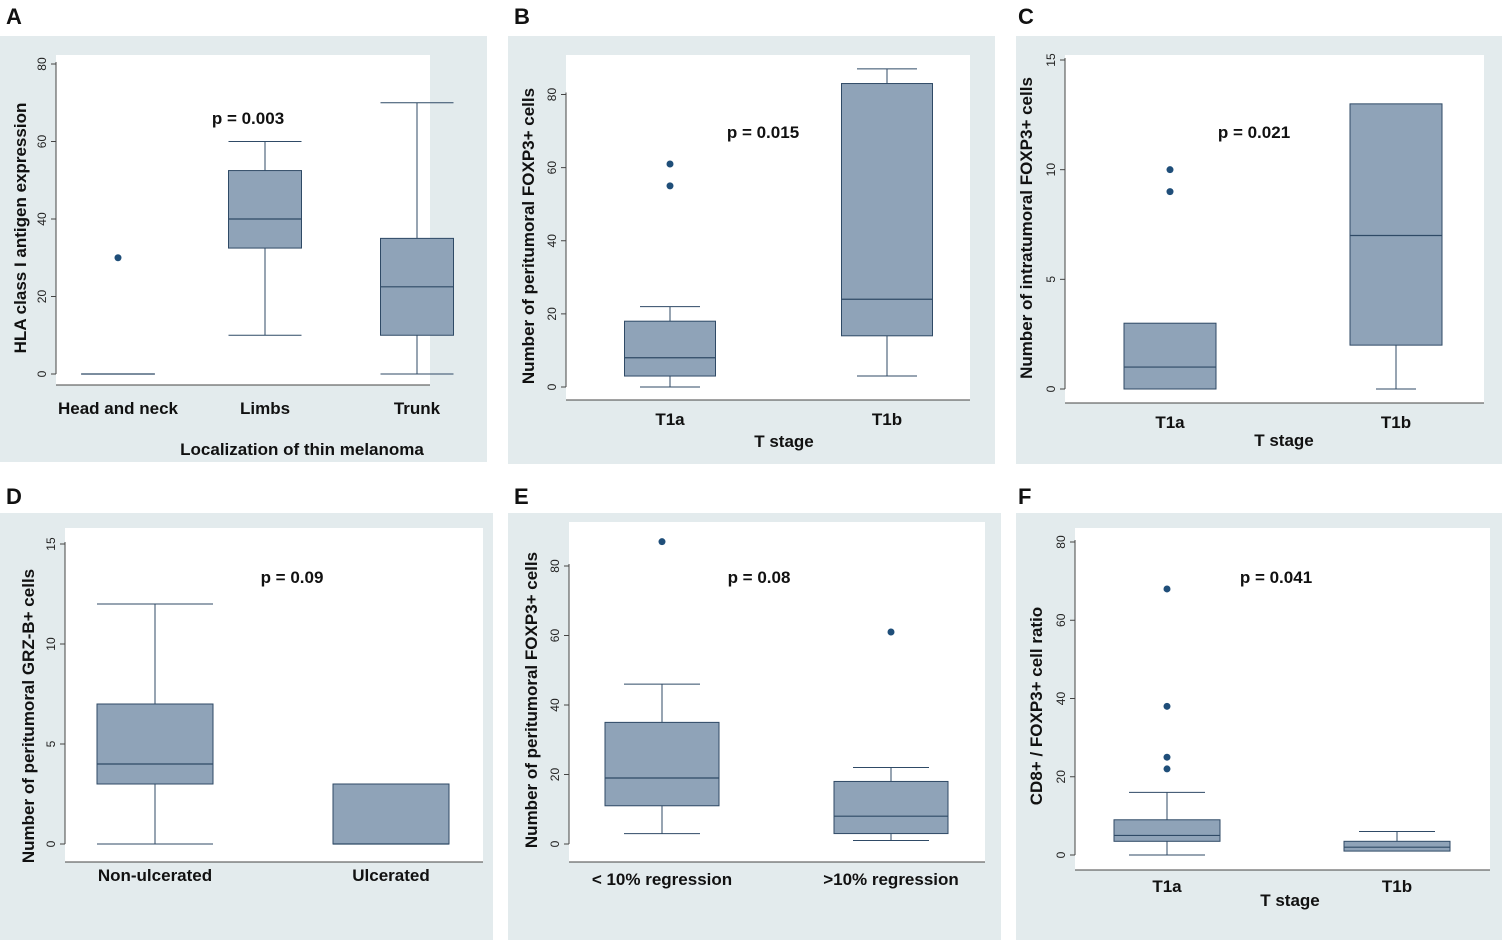 The width and height of the screenshot is (1508, 943). What do you see at coordinates (763, 132) in the screenshot?
I see `p-value-annotation: p = 0.015` at bounding box center [763, 132].